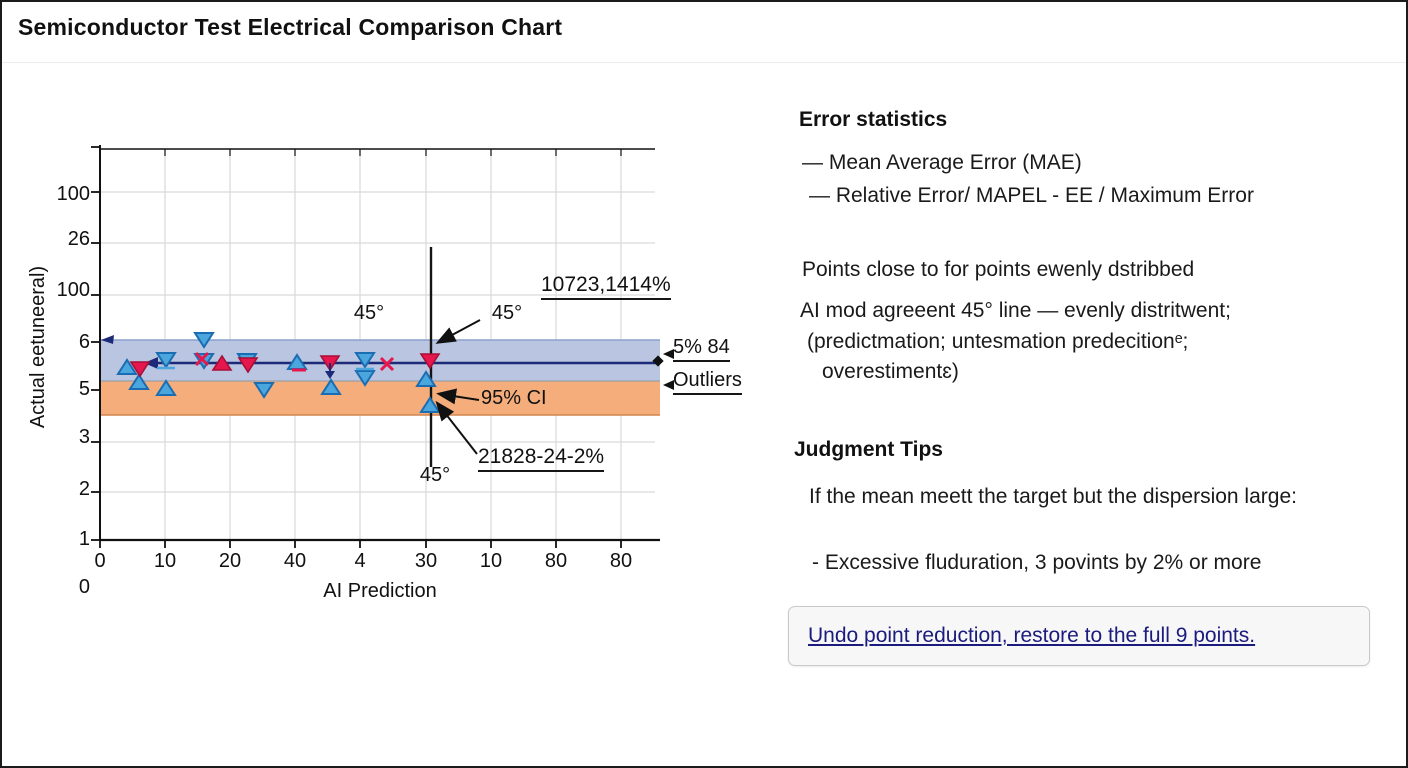 This screenshot has height=768, width=1408. I want to click on x-tick-label: 40, so click(295, 561).